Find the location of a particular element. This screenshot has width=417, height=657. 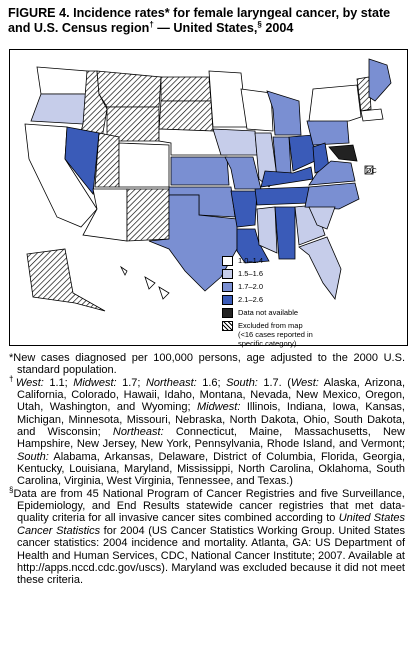

legend-item: 1.5–1.6 is located at coordinates (267, 274).